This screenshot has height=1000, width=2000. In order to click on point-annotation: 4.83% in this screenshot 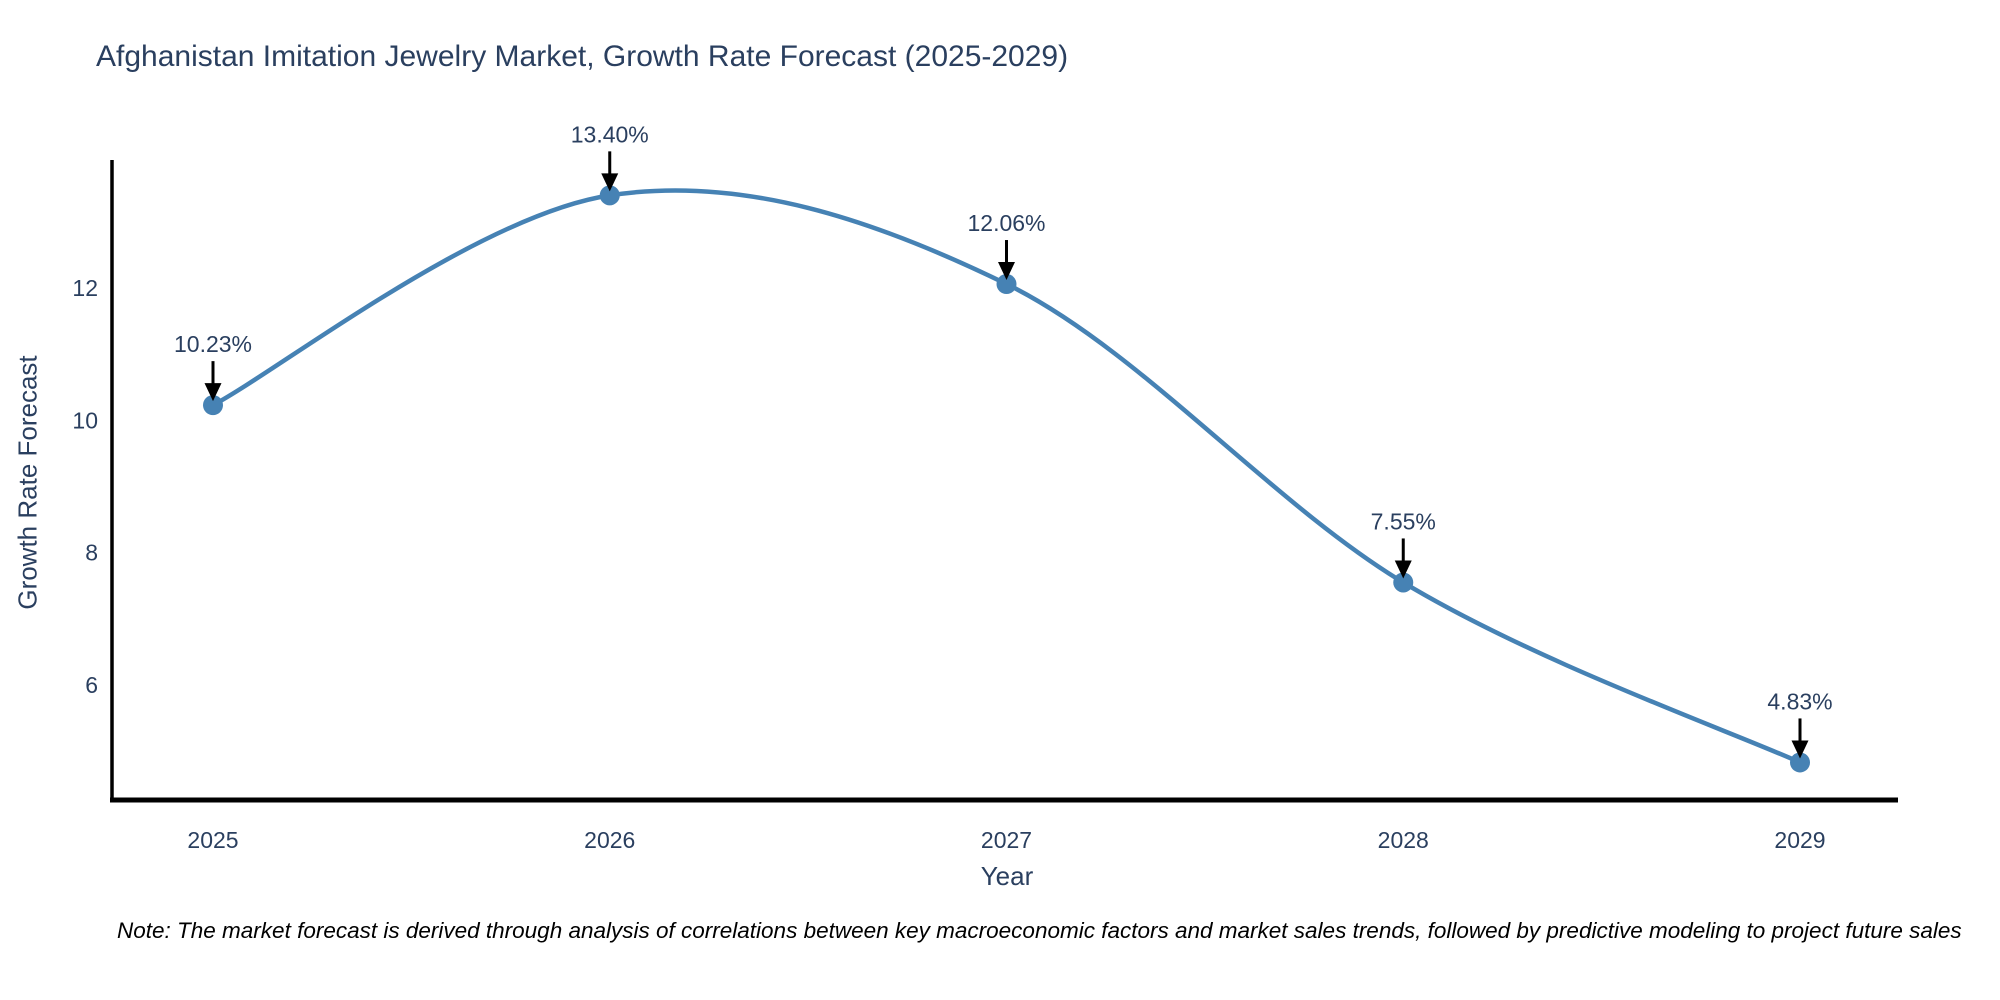, I will do `click(1799, 701)`.